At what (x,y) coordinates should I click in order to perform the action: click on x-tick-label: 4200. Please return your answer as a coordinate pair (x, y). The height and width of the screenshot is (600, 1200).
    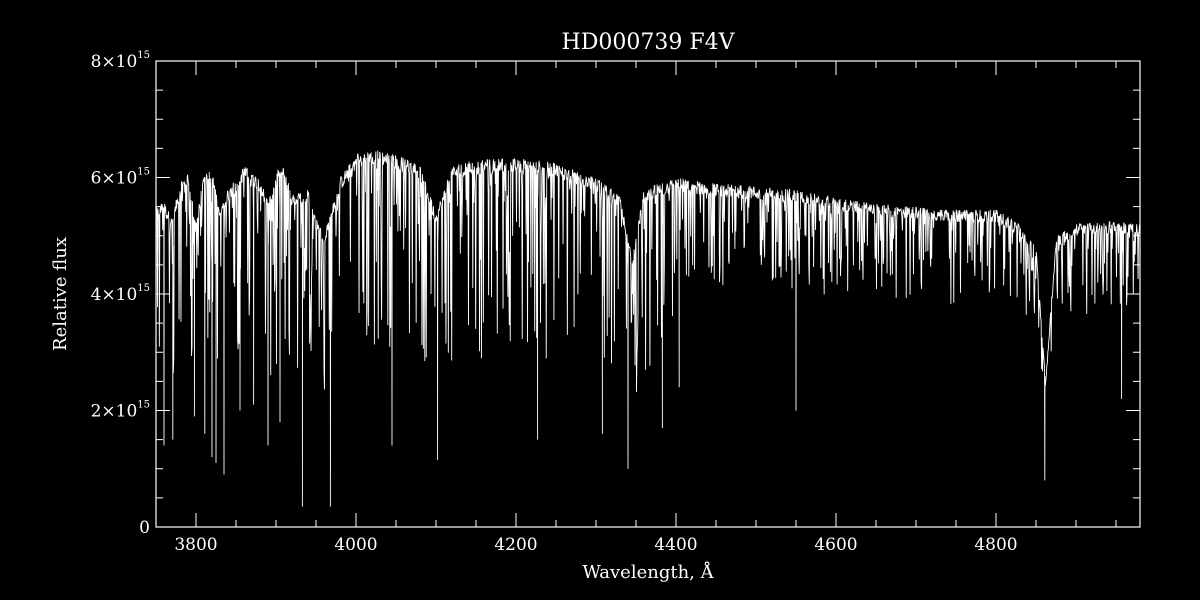
    Looking at the image, I should click on (515, 545).